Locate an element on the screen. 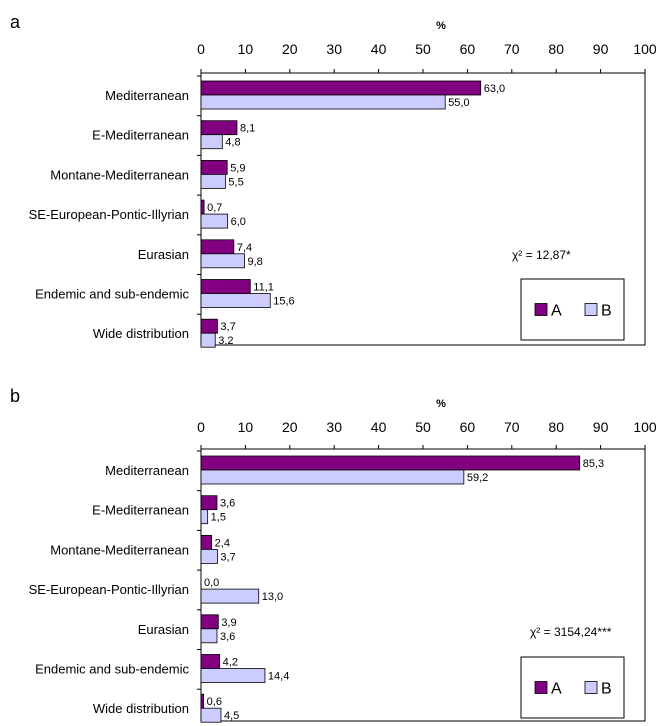 The width and height of the screenshot is (656, 726). chart-b-legend-label-B: B is located at coordinates (606, 689).